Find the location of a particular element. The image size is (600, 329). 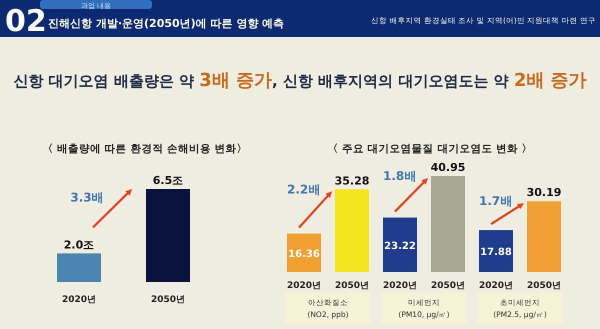

data-label: 17.88 is located at coordinates (496, 252).